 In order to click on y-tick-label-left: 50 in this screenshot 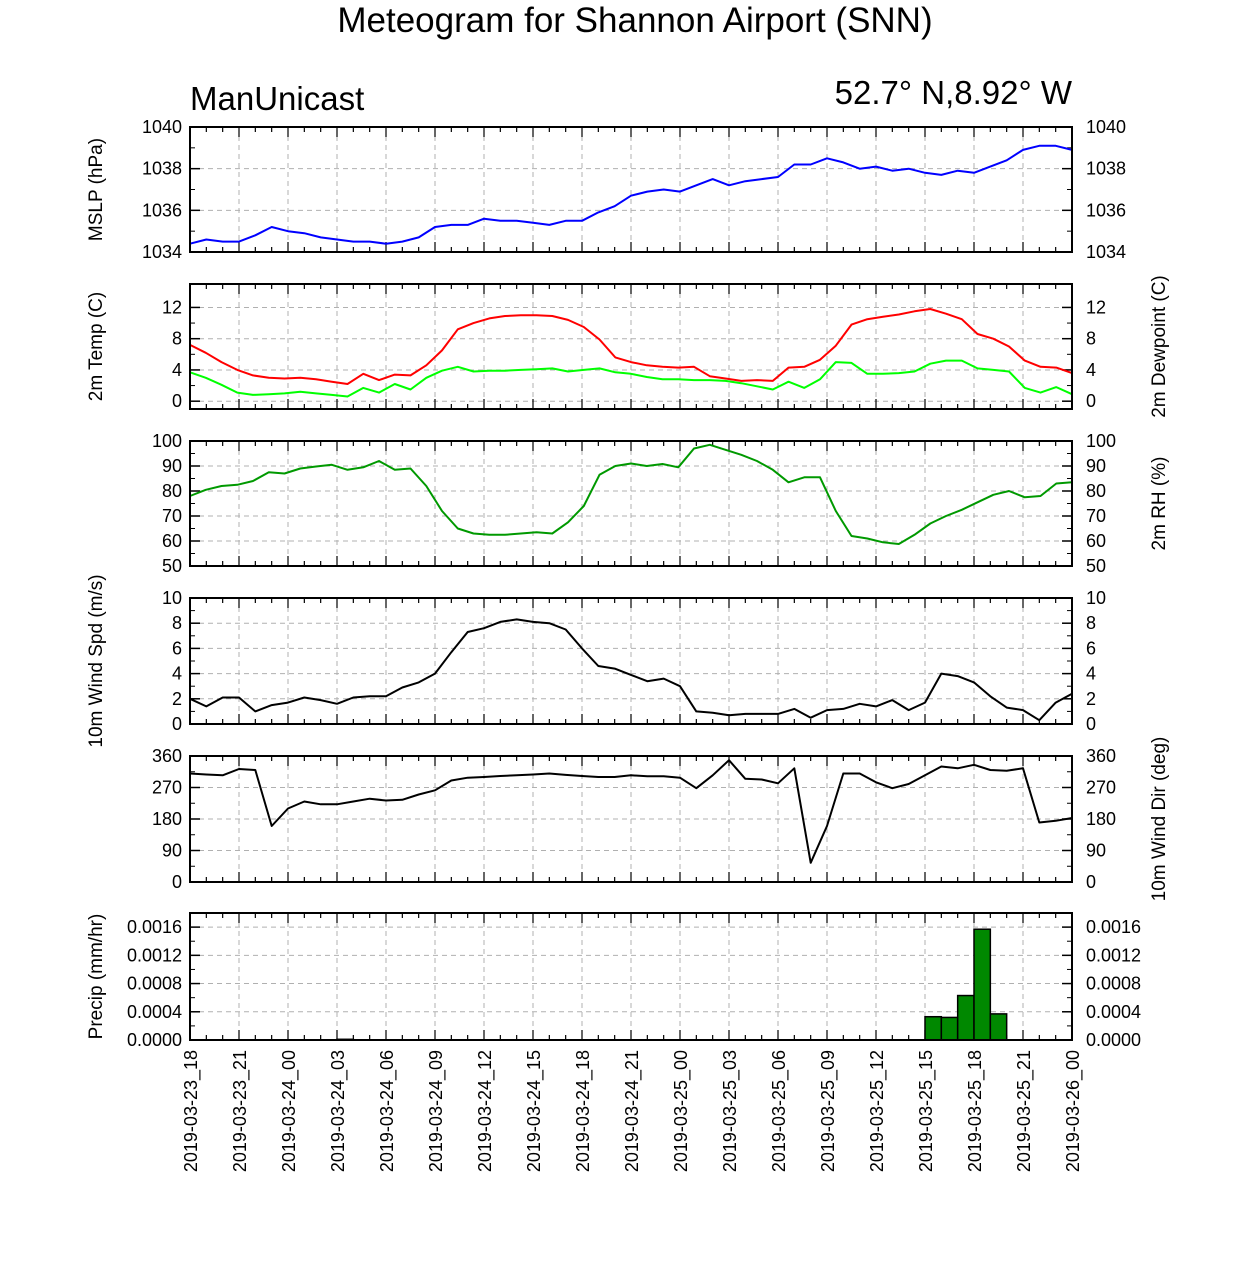, I will do `click(172, 566)`.